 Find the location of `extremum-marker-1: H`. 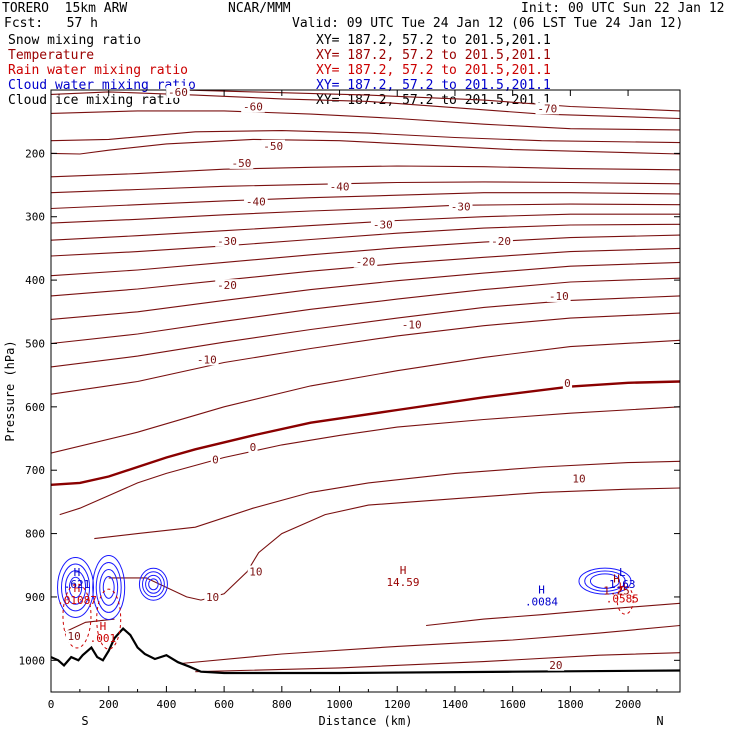

extremum-marker-1: H is located at coordinates (541, 590).